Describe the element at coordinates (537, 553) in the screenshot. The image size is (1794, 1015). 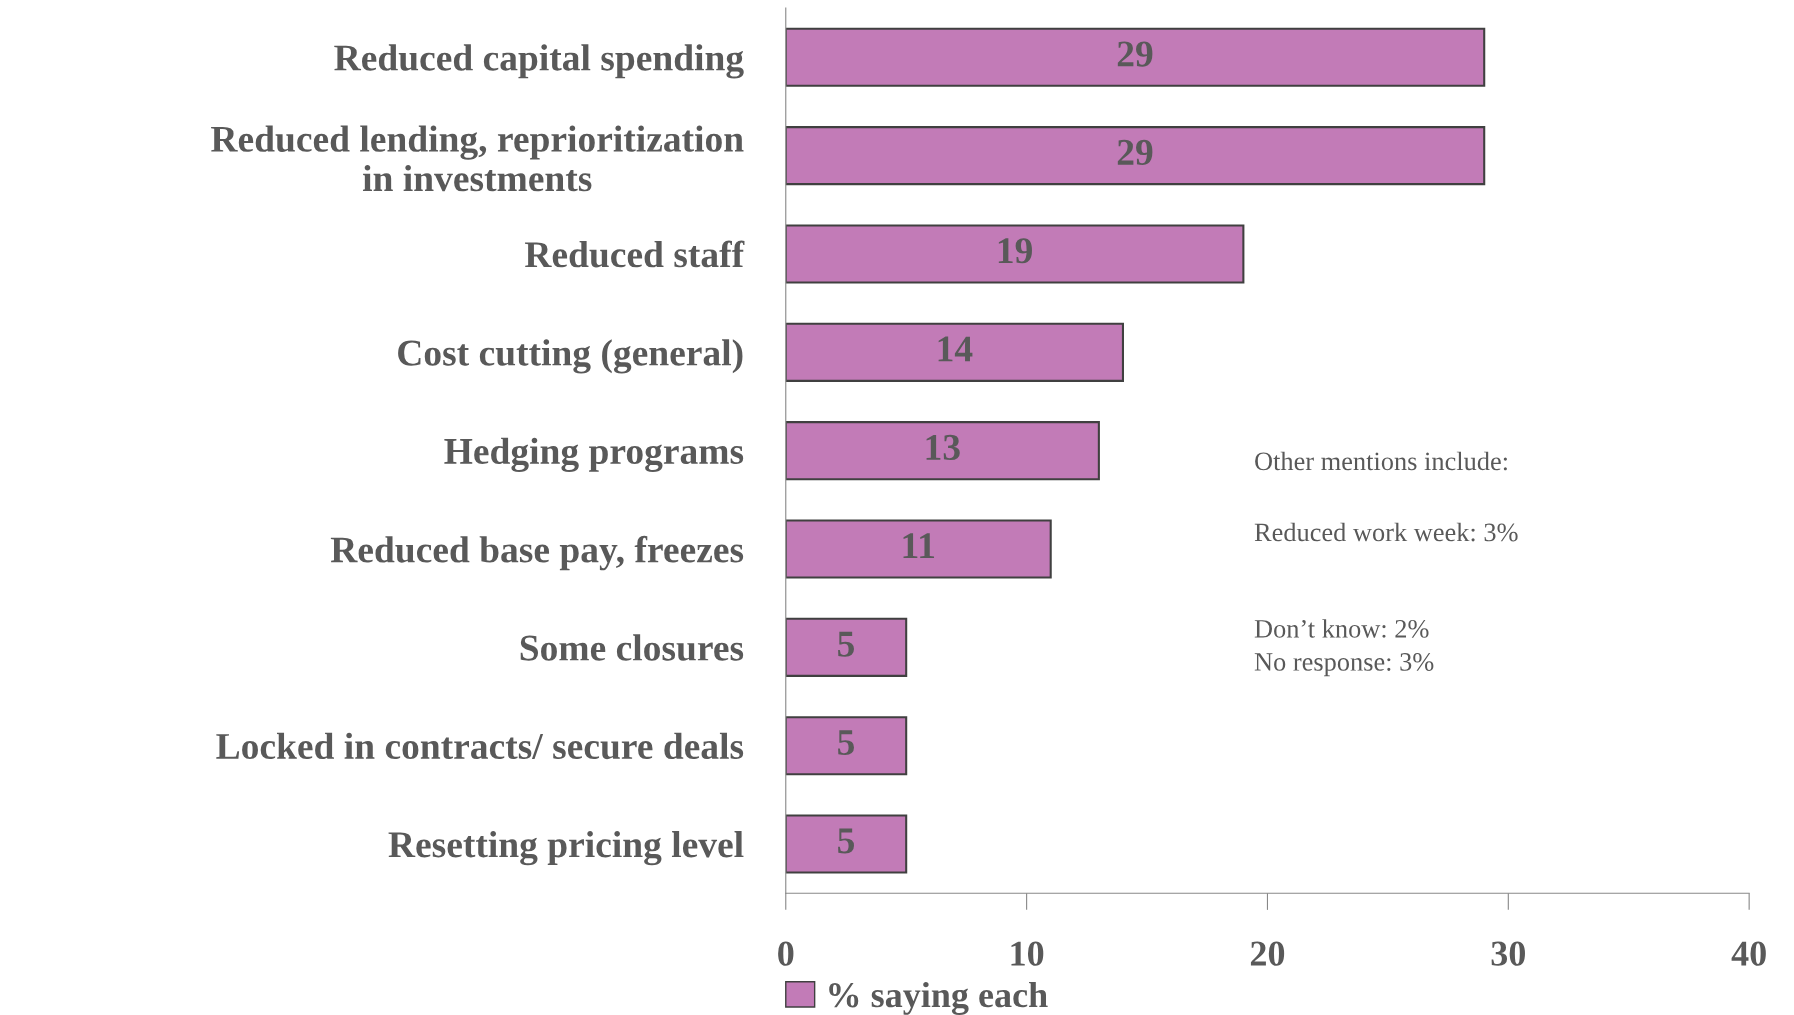
I see `y-tick-label: Reduced base pay, freezes` at that location.